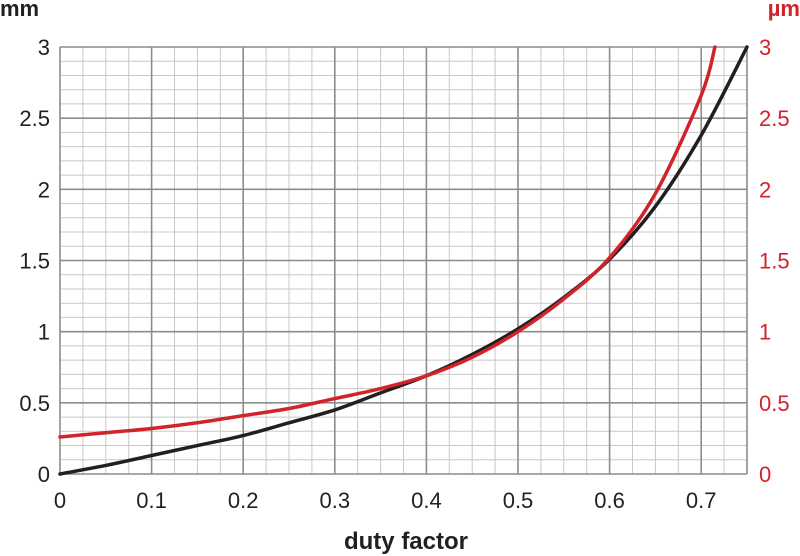 This screenshot has height=556, width=800. I want to click on y-right-tick-label: 0.5, so click(774, 403).